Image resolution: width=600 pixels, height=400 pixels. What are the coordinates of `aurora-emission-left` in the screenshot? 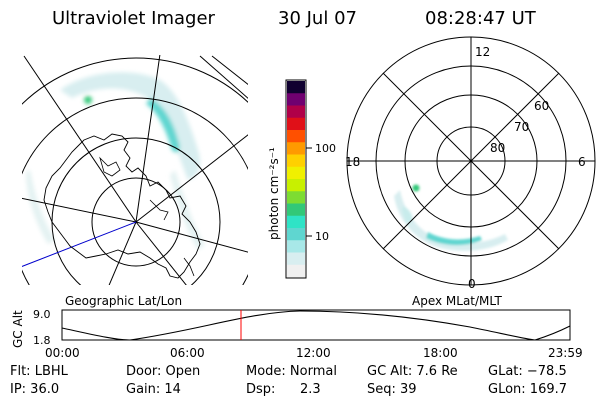 It's located at (115, 161).